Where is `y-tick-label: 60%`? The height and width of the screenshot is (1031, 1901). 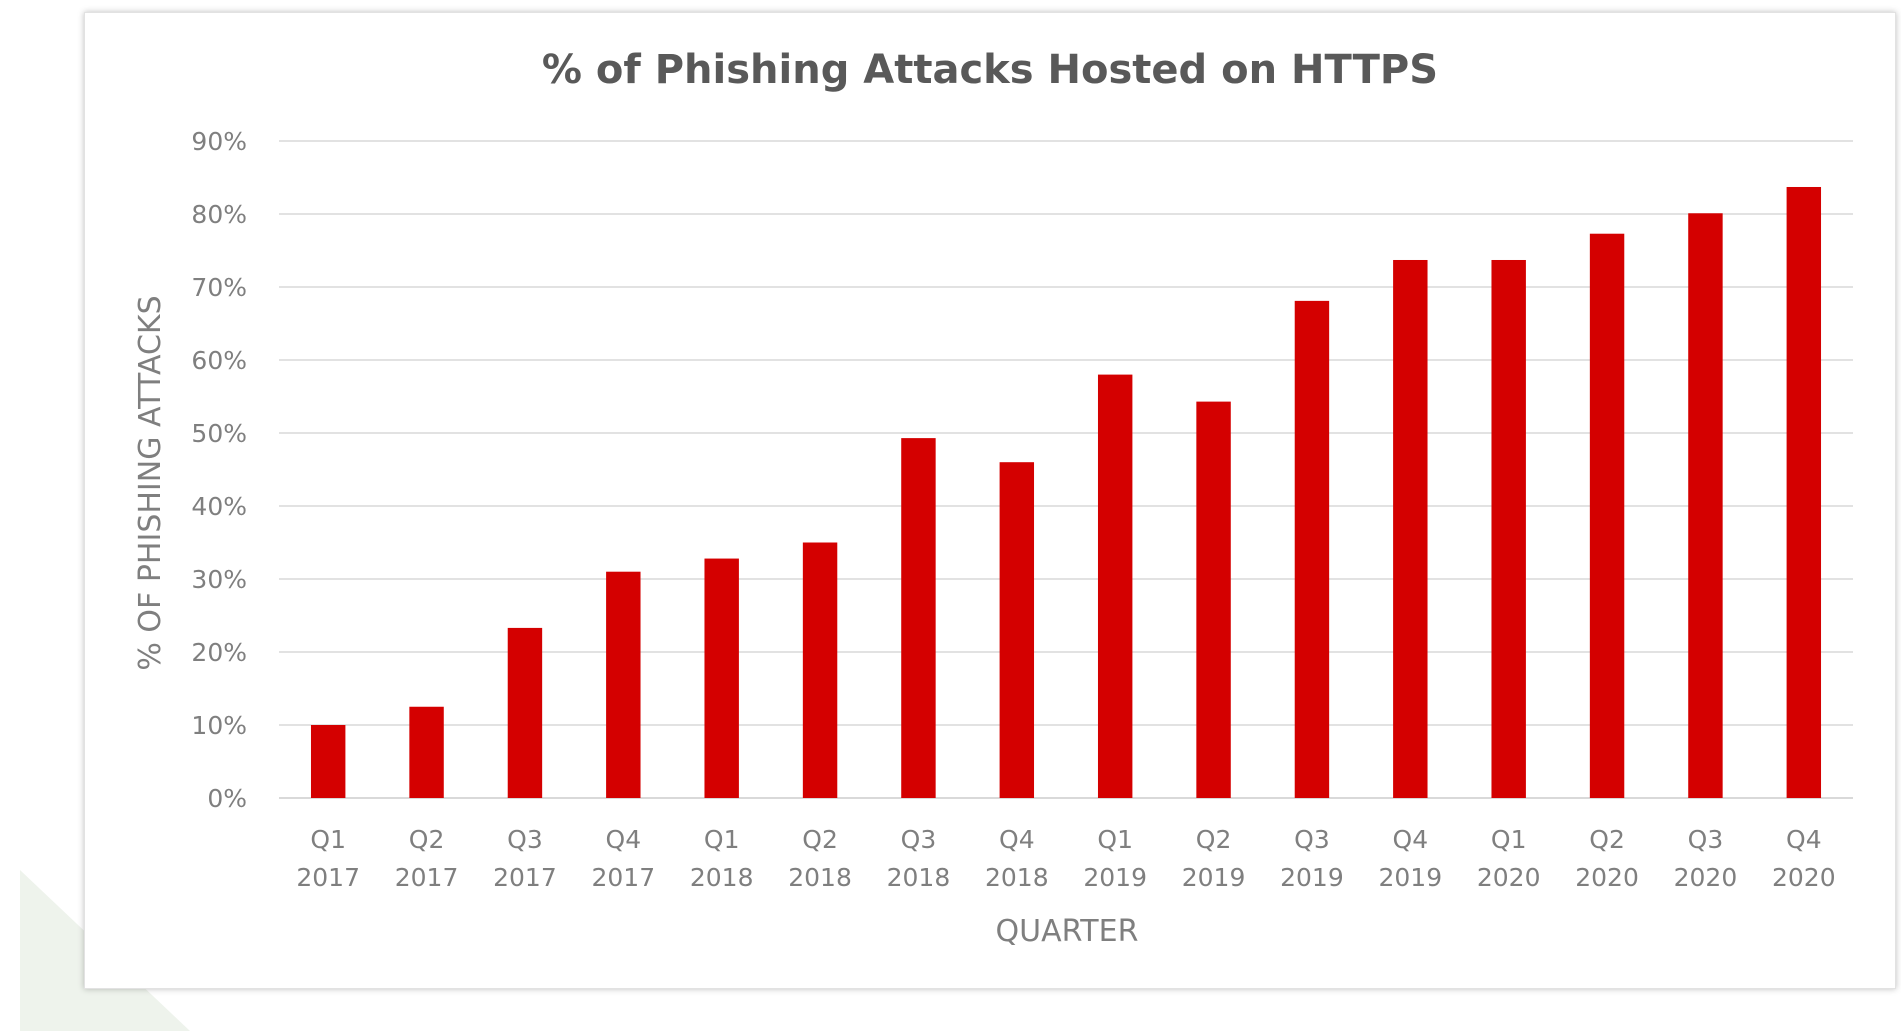
y-tick-label: 60% is located at coordinates (219, 360).